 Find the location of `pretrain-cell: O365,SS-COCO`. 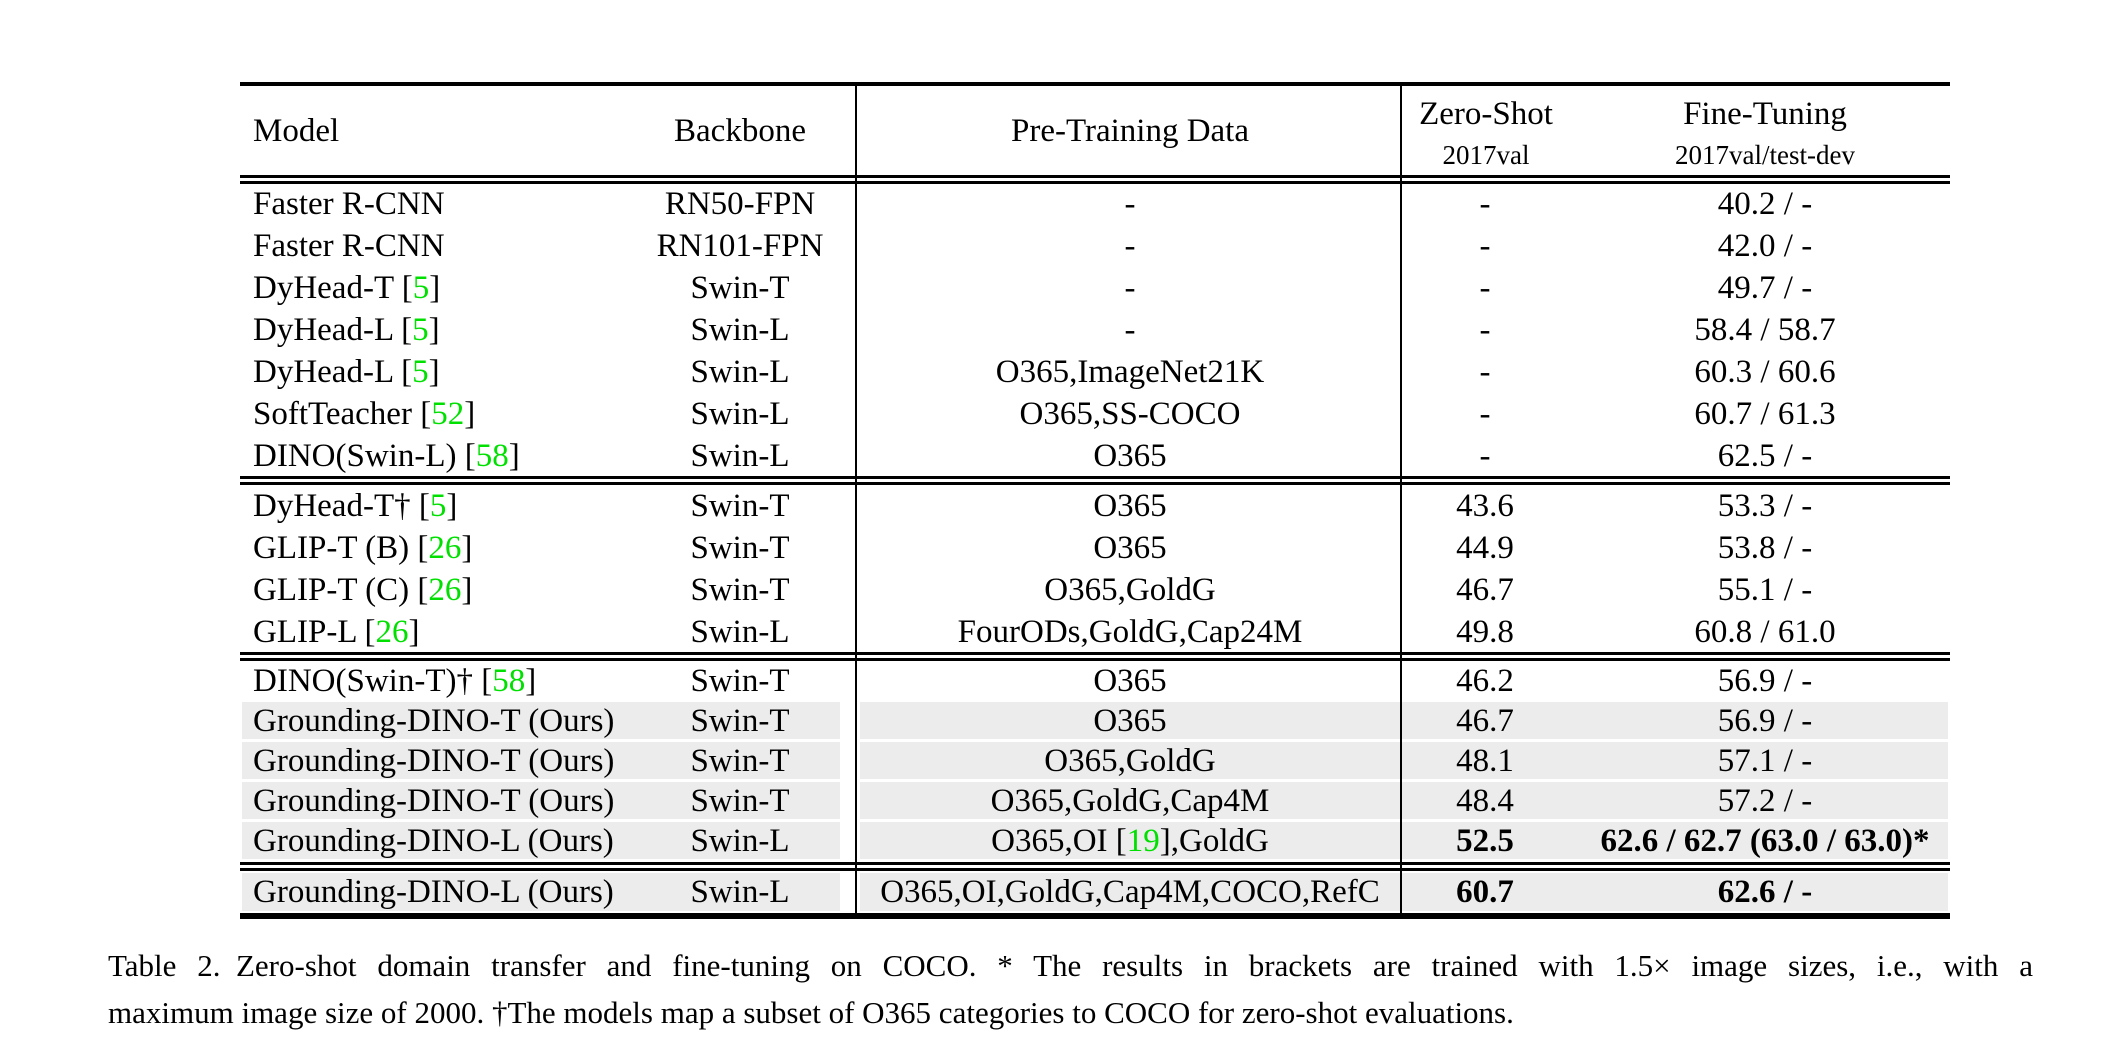

pretrain-cell: O365,SS-COCO is located at coordinates (1130, 414).